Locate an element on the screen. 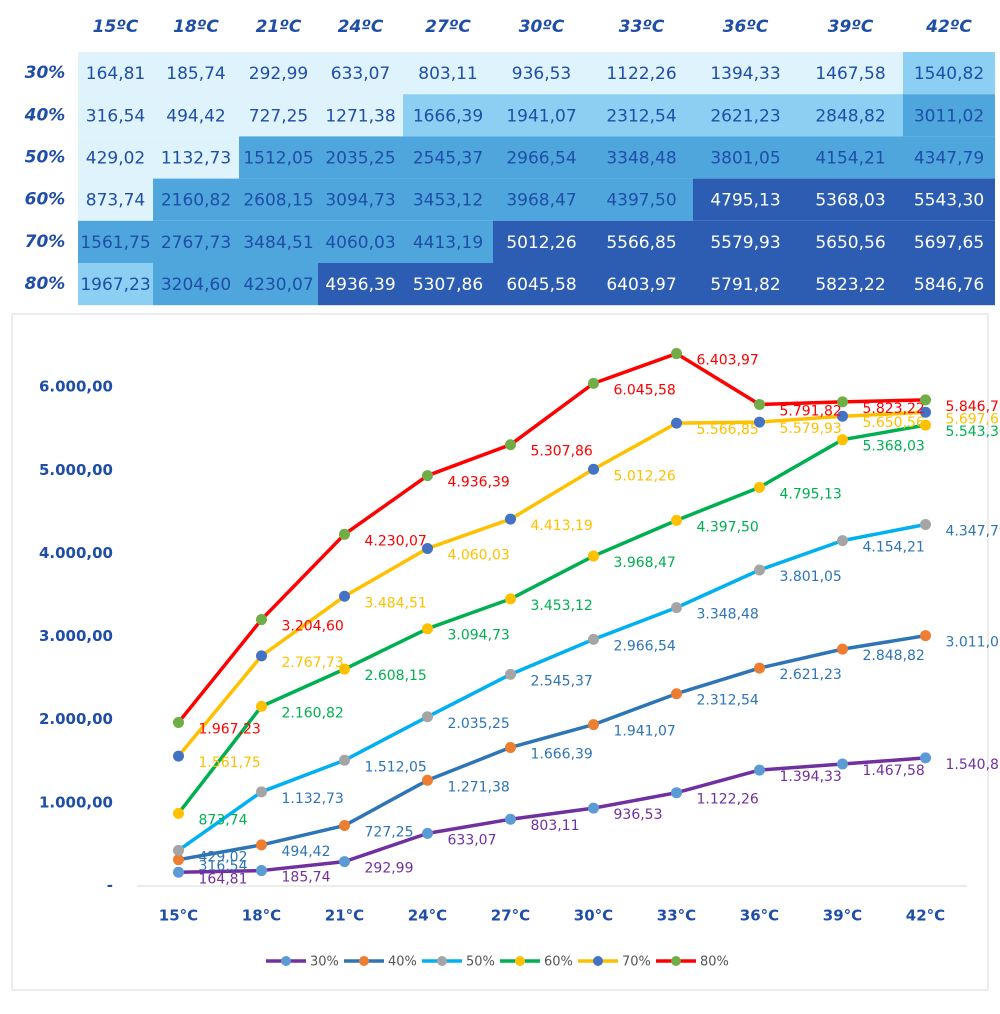 The image size is (1000, 1014). y-tick-label: 3.000,00 is located at coordinates (76, 636).